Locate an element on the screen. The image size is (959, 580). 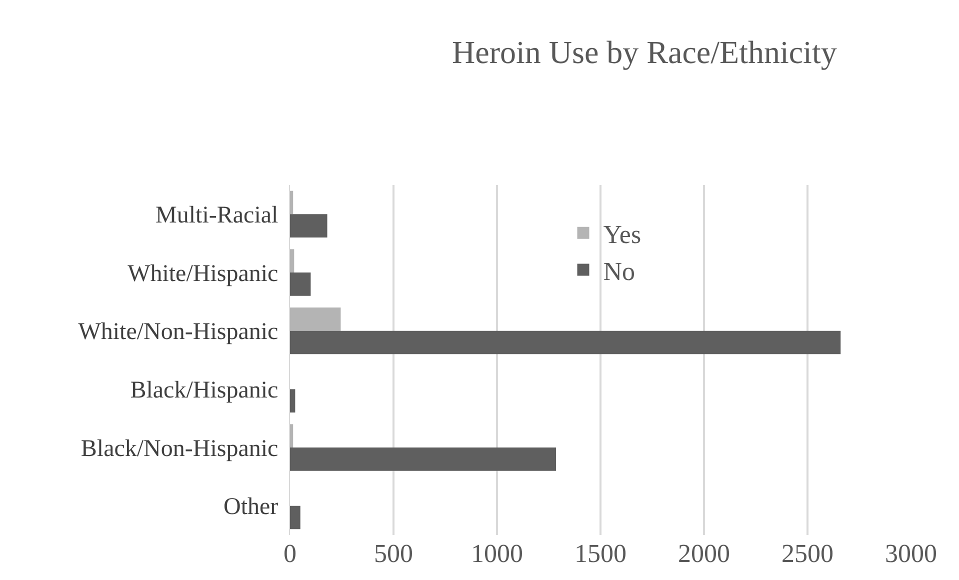
y-tick-label: White/Non-Hispanic is located at coordinates (178, 332).